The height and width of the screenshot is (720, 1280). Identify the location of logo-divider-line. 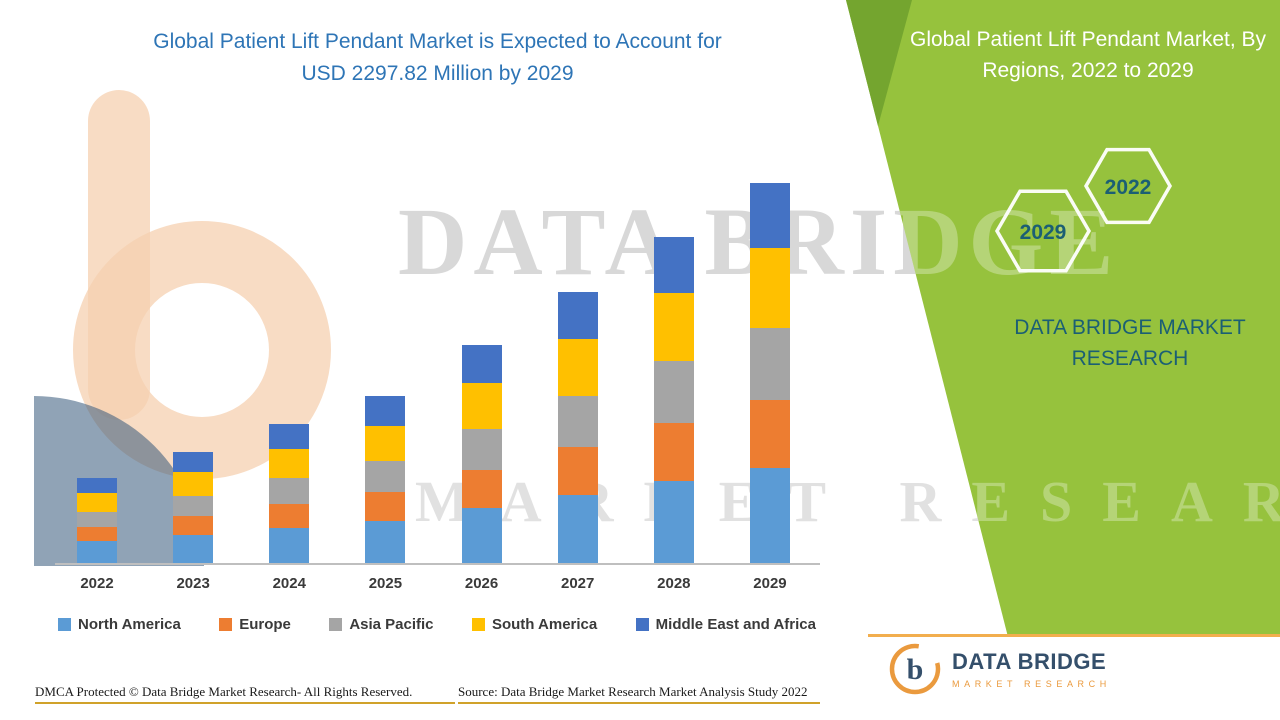
(1074, 635).